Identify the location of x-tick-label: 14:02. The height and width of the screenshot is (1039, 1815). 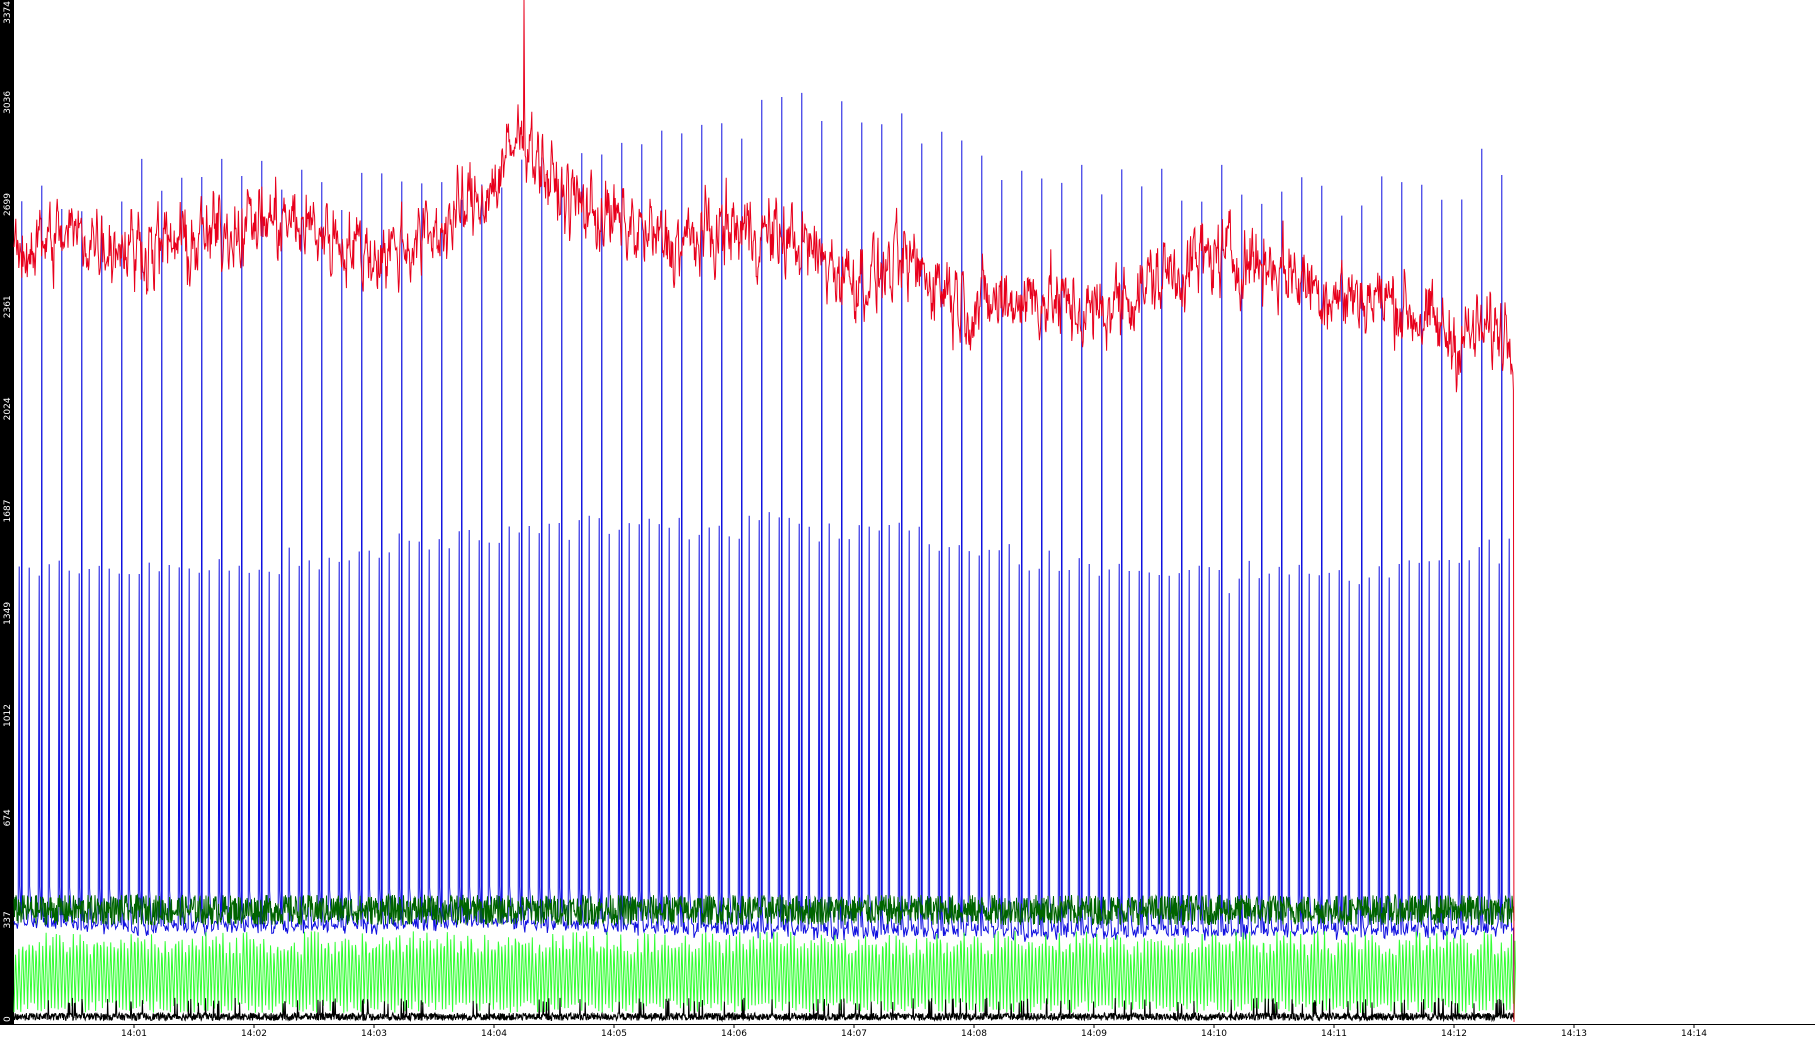
(254, 1034).